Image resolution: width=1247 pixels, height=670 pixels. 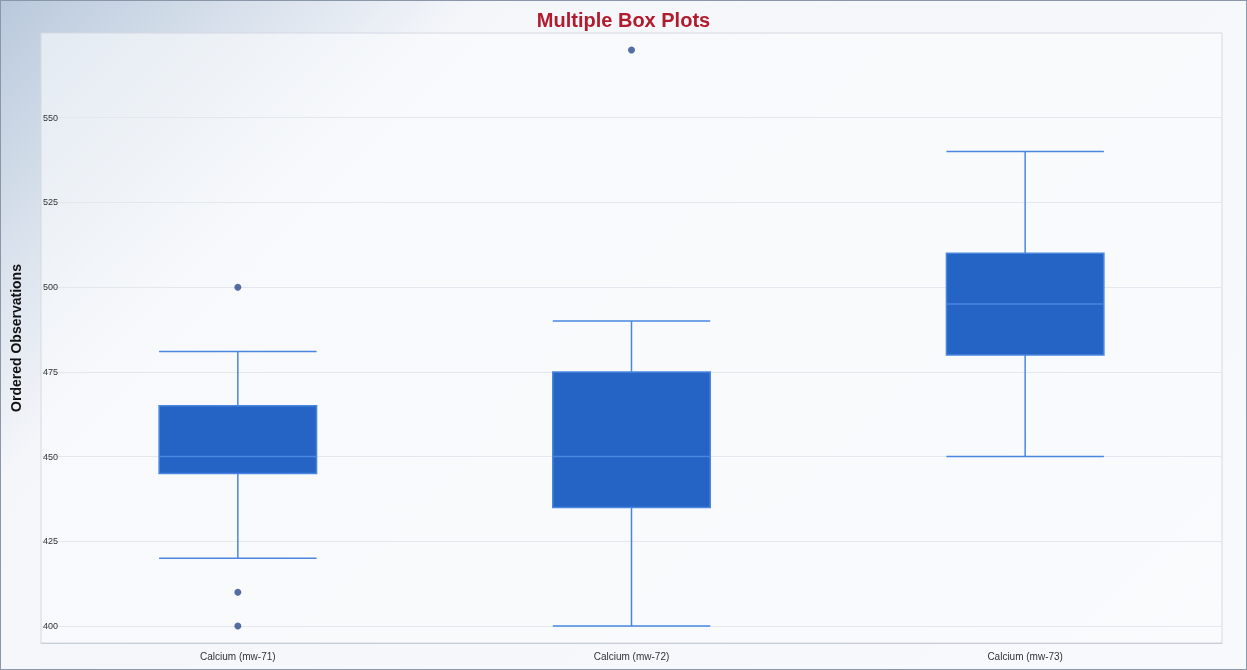 What do you see at coordinates (1025, 656) in the screenshot?
I see `x-tick-label: Calcium (mw-73)` at bounding box center [1025, 656].